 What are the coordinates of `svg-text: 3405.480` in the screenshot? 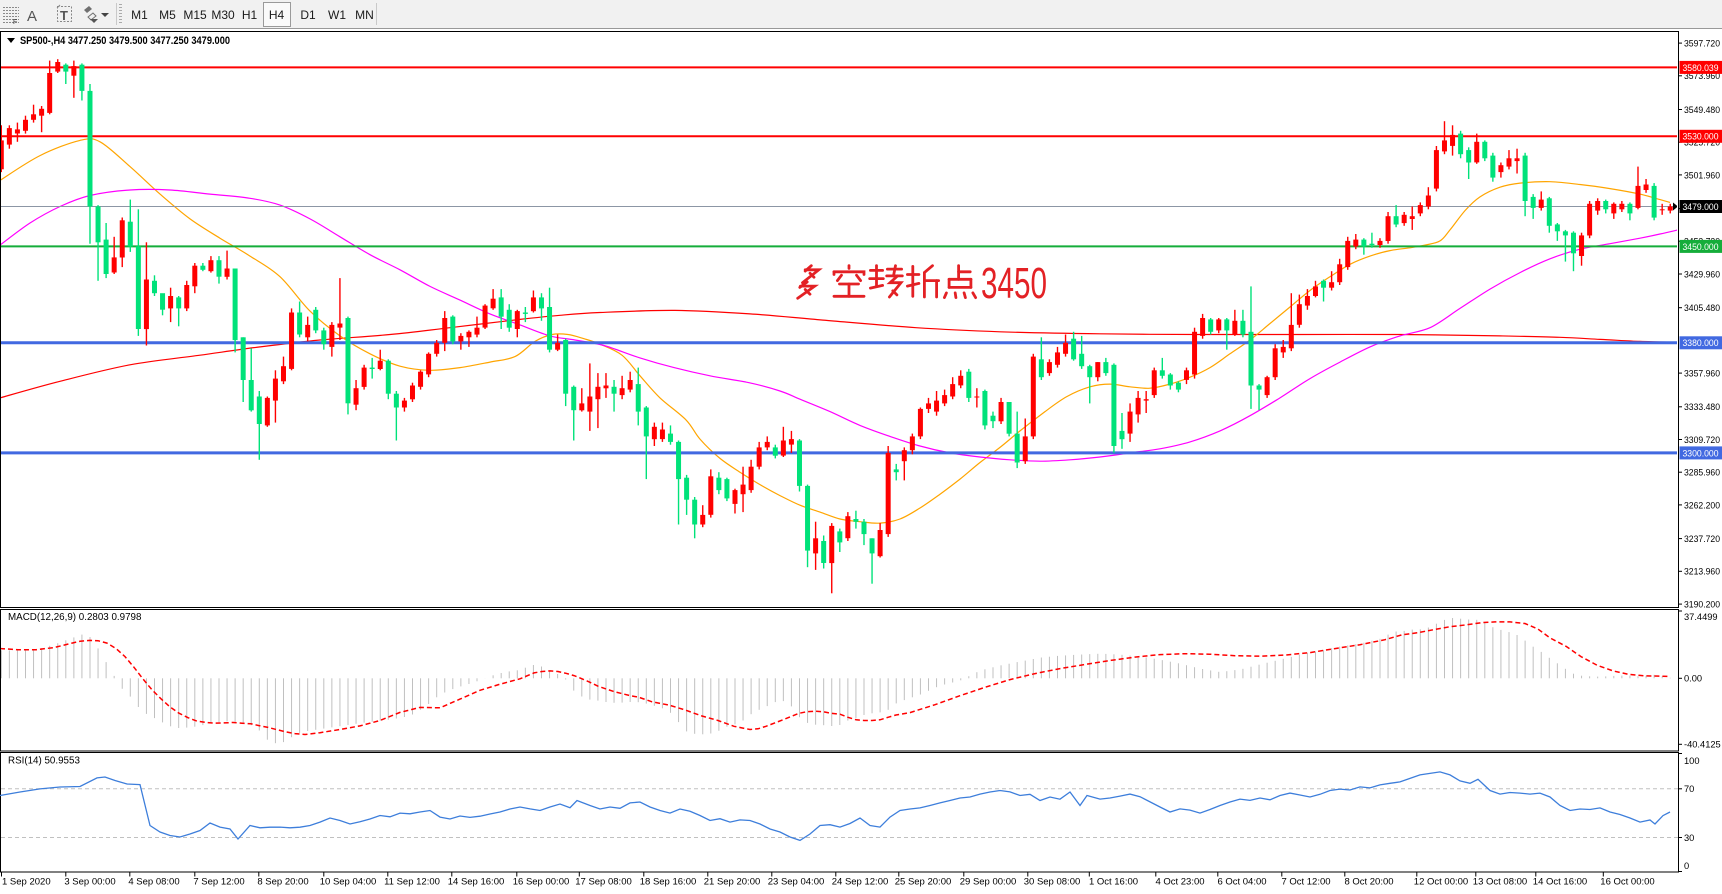 It's located at (1702, 308).